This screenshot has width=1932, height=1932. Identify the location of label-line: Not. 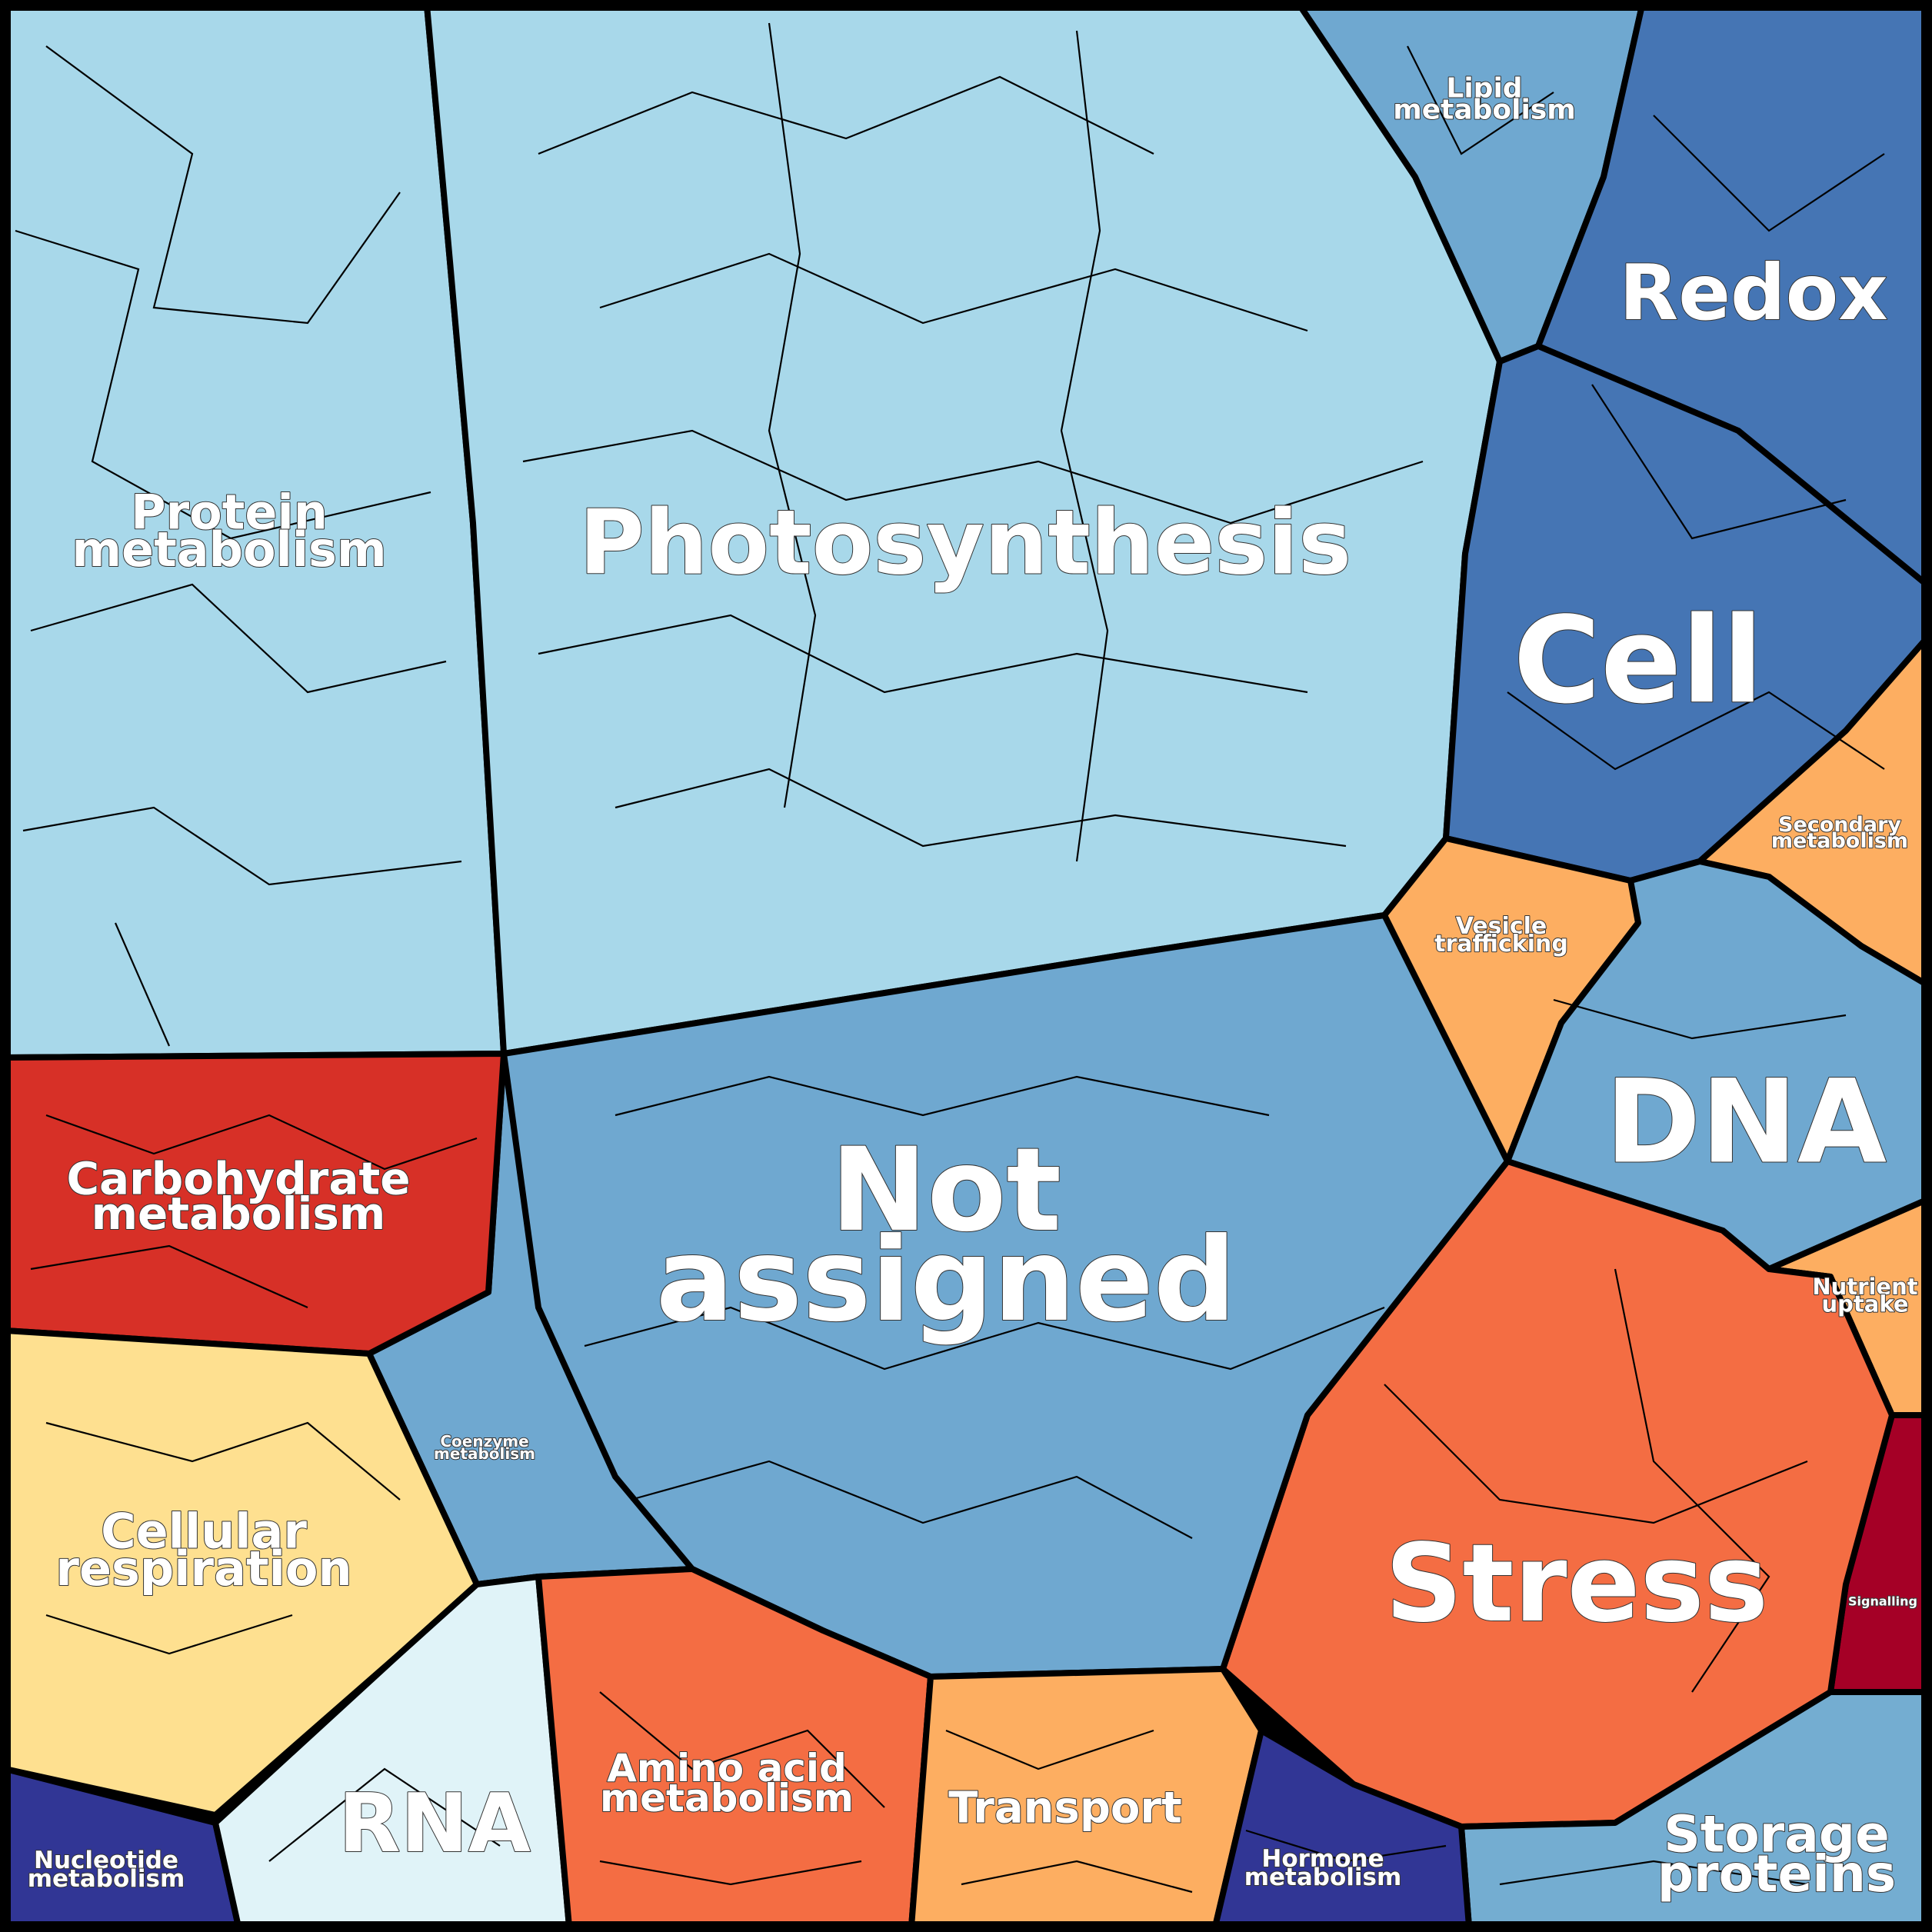
(946, 1190).